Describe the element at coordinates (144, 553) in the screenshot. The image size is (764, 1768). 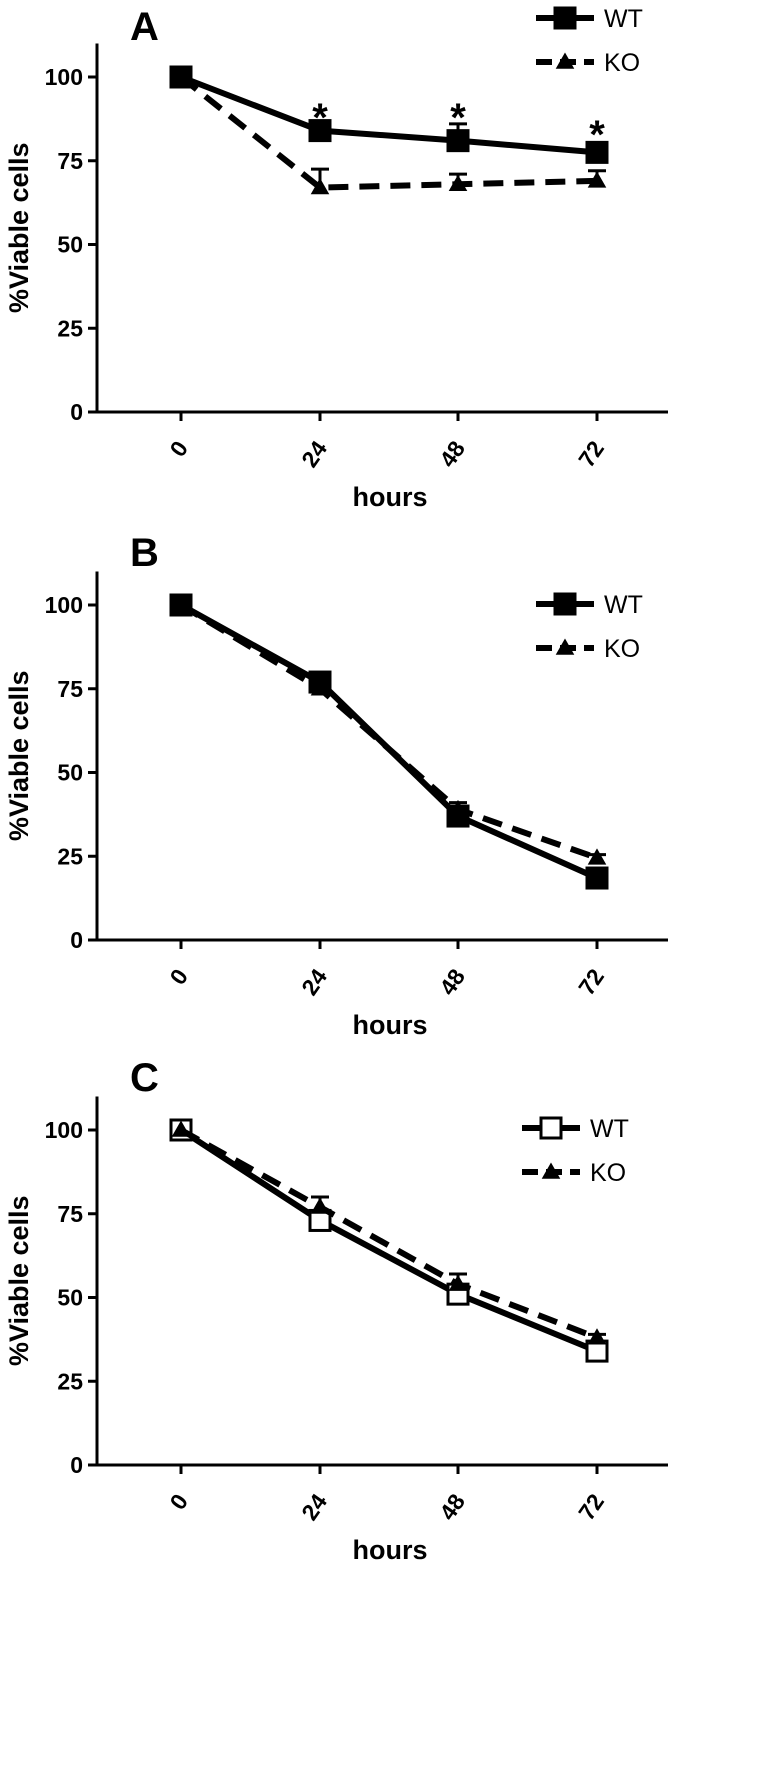
I see `panel-label: B` at that location.